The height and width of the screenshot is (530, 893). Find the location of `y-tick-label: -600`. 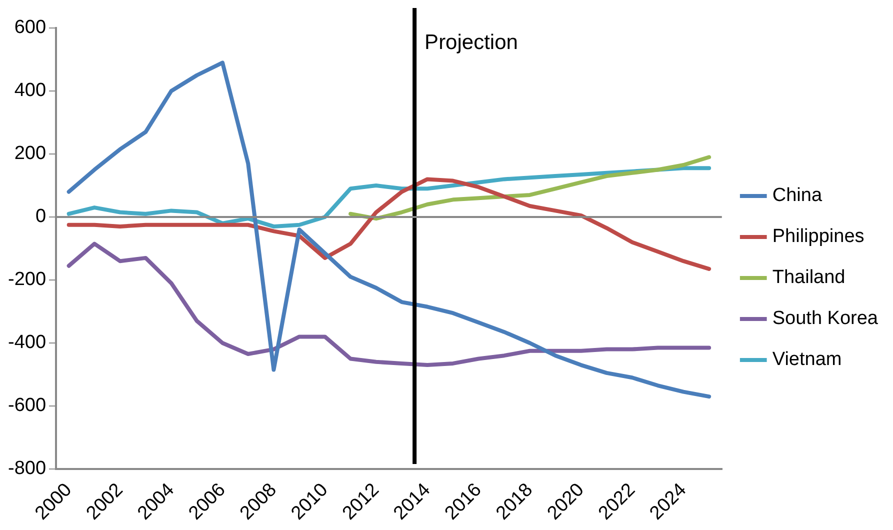

y-tick-label: -600 is located at coordinates (27, 405).